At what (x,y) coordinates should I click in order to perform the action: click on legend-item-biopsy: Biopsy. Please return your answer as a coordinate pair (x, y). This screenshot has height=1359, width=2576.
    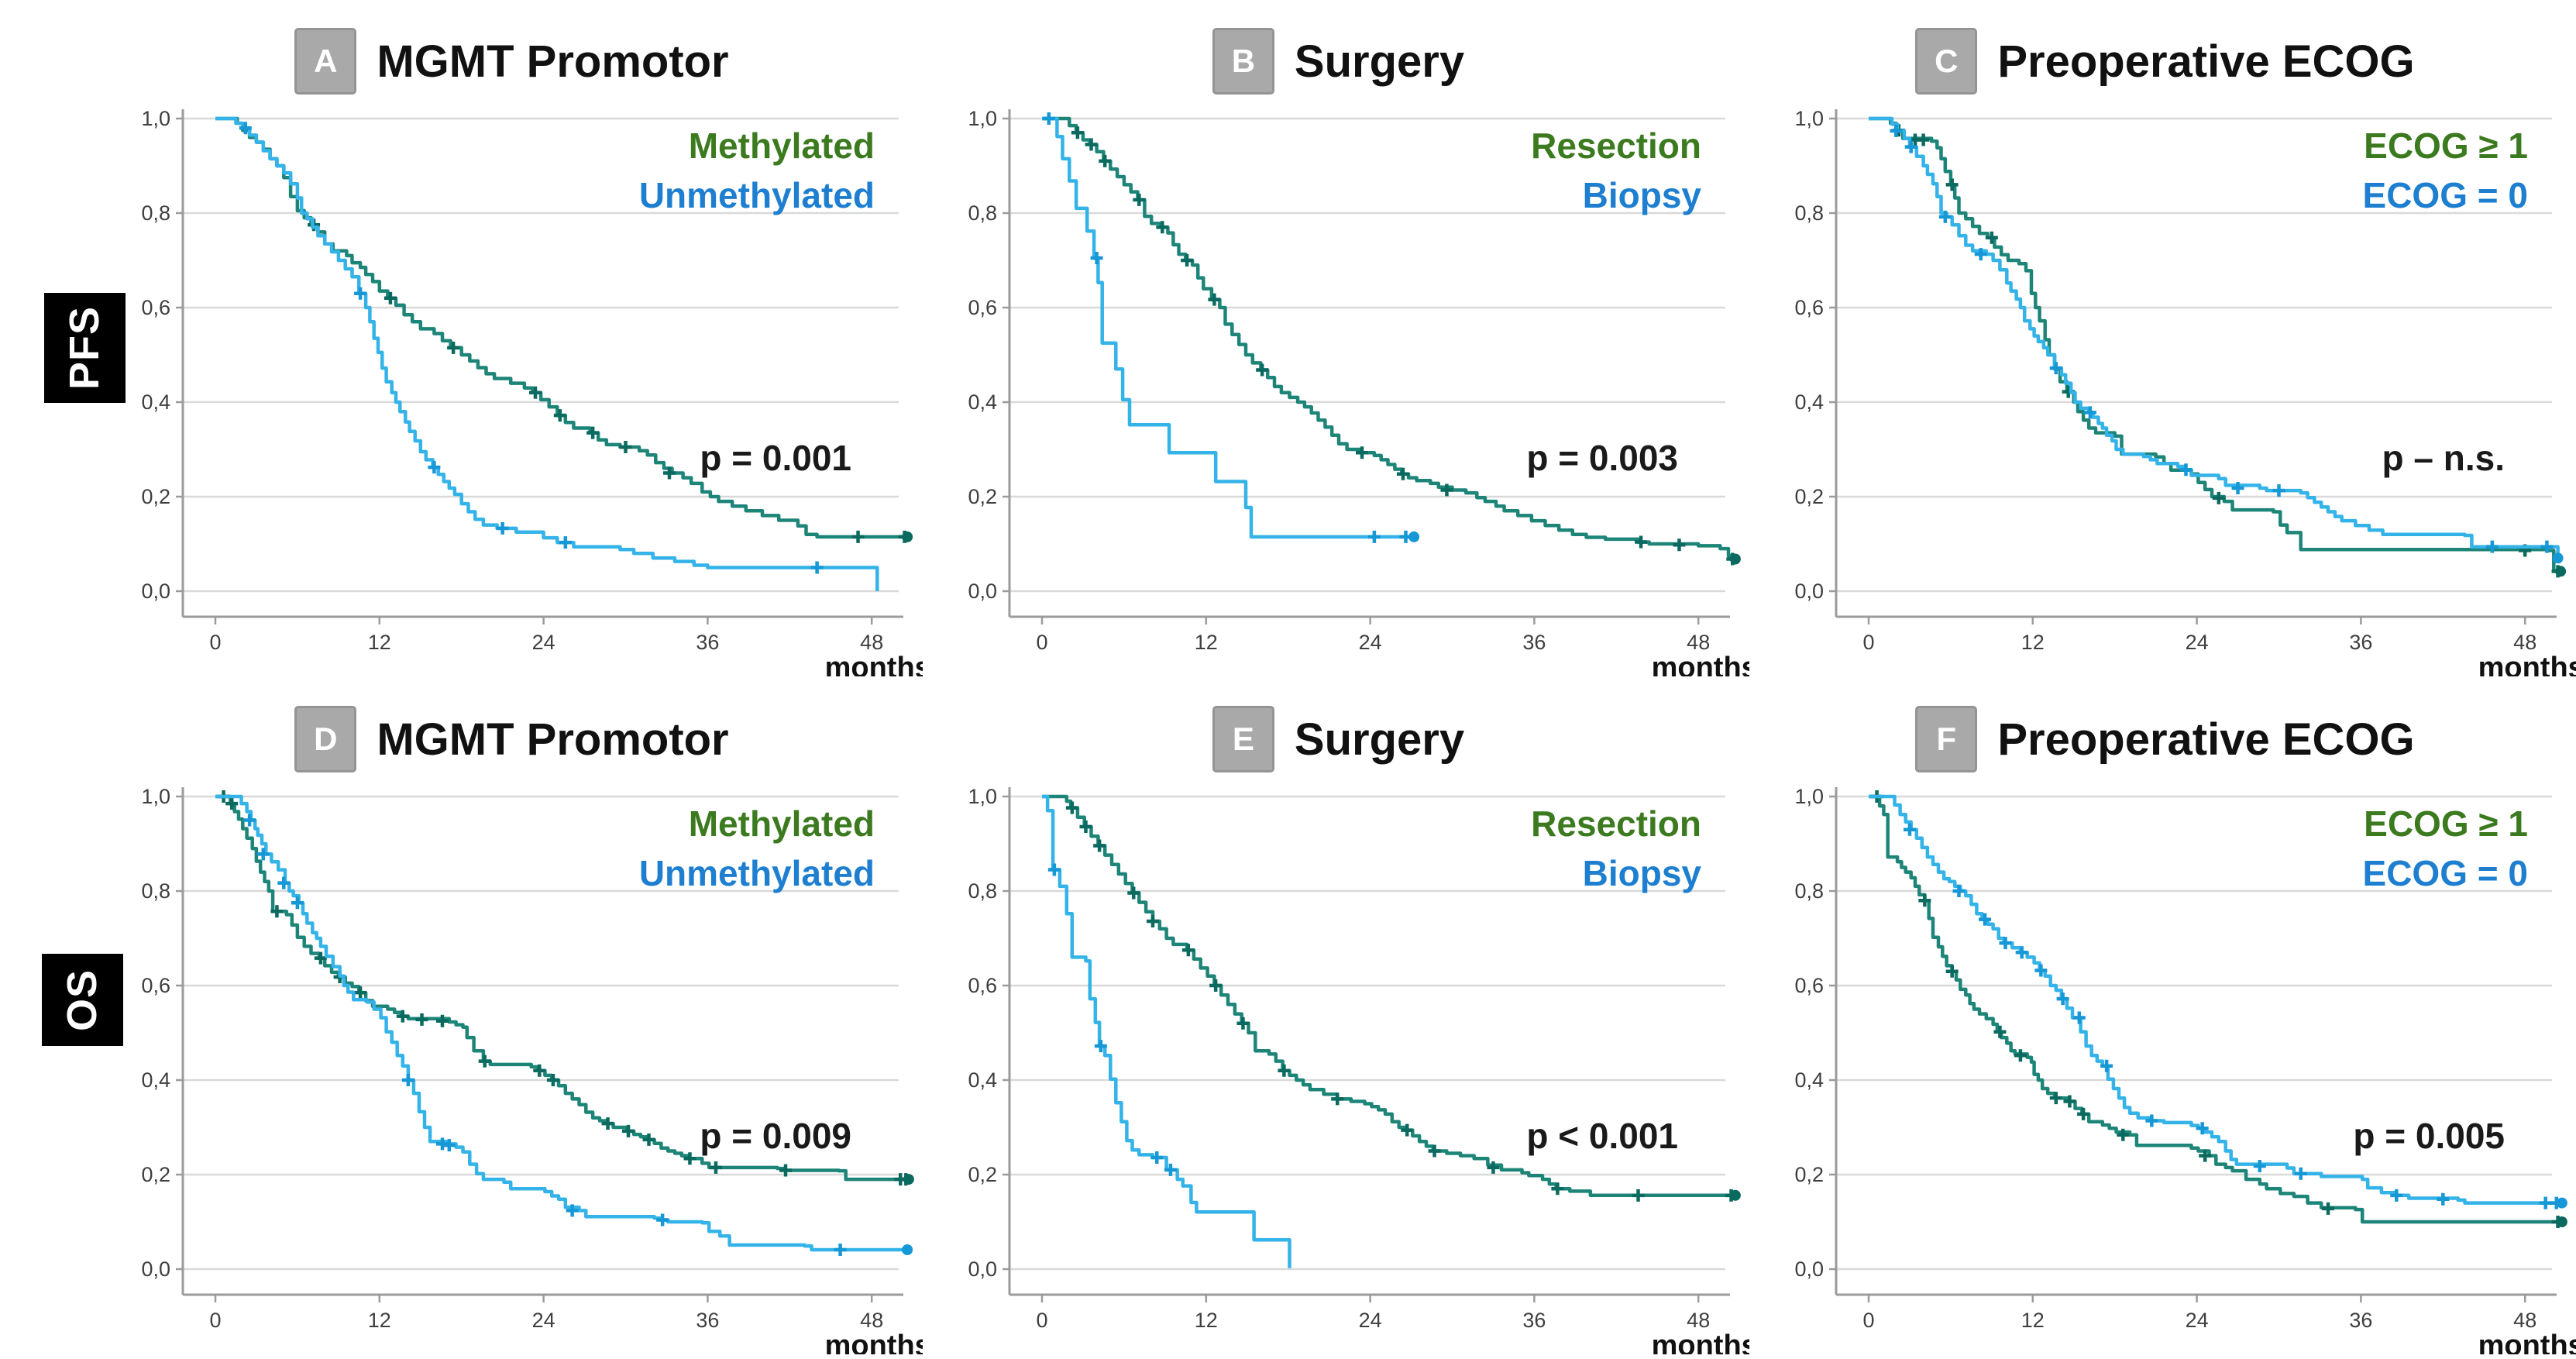
    Looking at the image, I should click on (1641, 873).